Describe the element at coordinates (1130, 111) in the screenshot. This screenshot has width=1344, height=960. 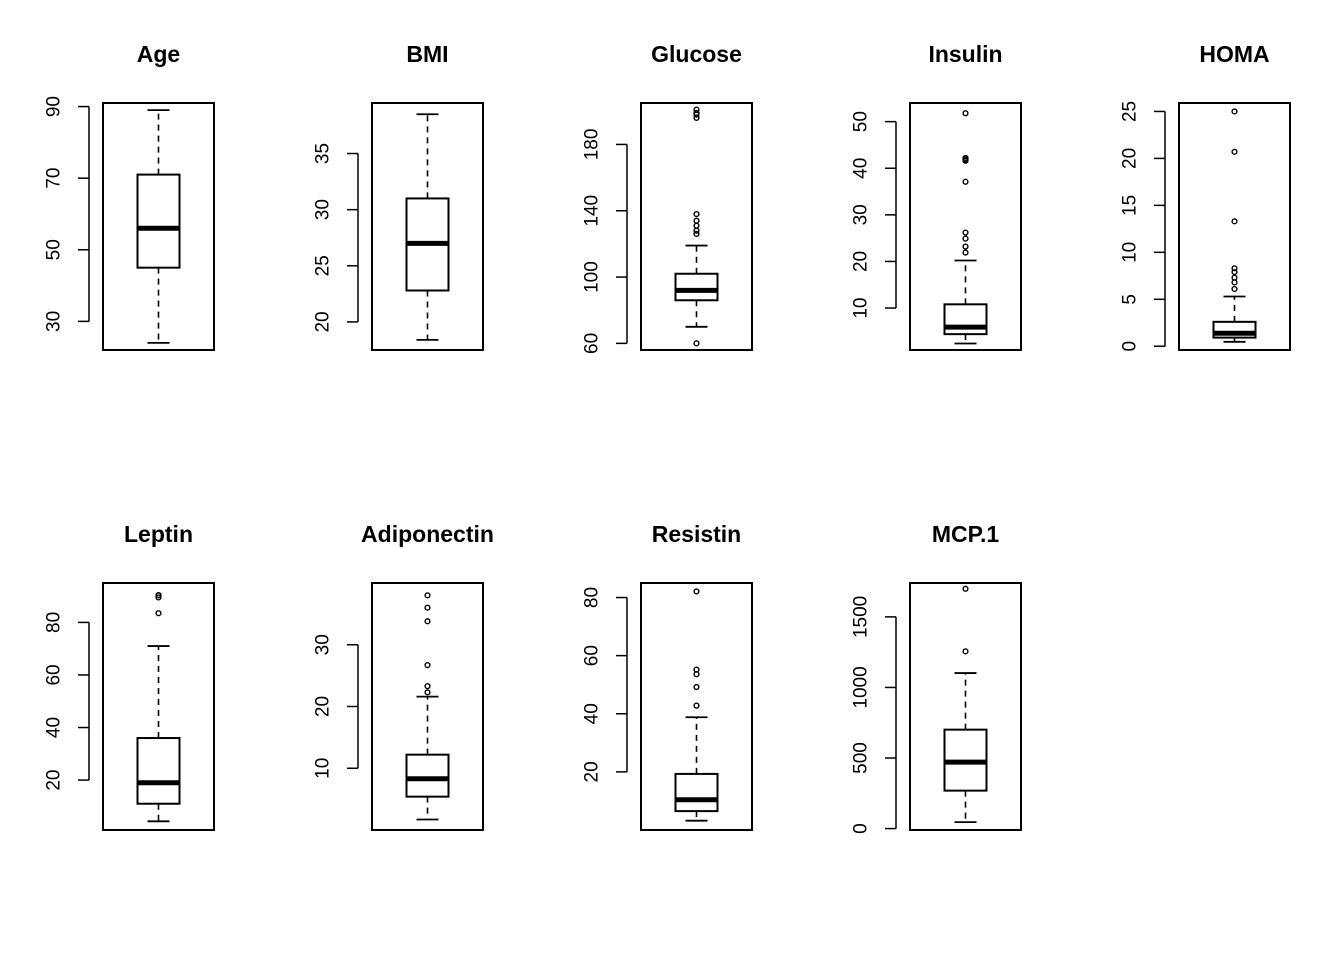
I see `y-tick-label: 25` at that location.